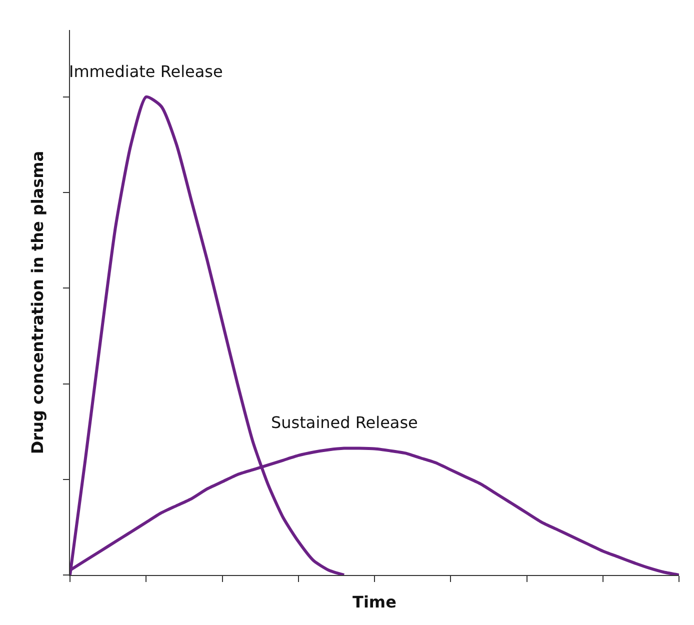  What do you see at coordinates (146, 71) in the screenshot?
I see `series-label: Immediate Release` at bounding box center [146, 71].